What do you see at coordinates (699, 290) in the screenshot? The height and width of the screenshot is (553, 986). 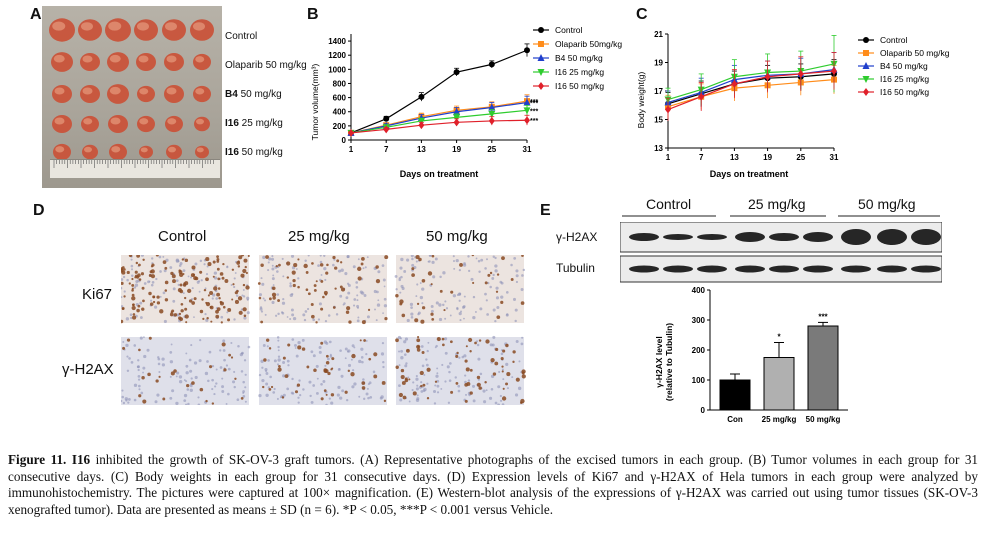 I see `chart-e-y-tick-label: 400` at bounding box center [699, 290].